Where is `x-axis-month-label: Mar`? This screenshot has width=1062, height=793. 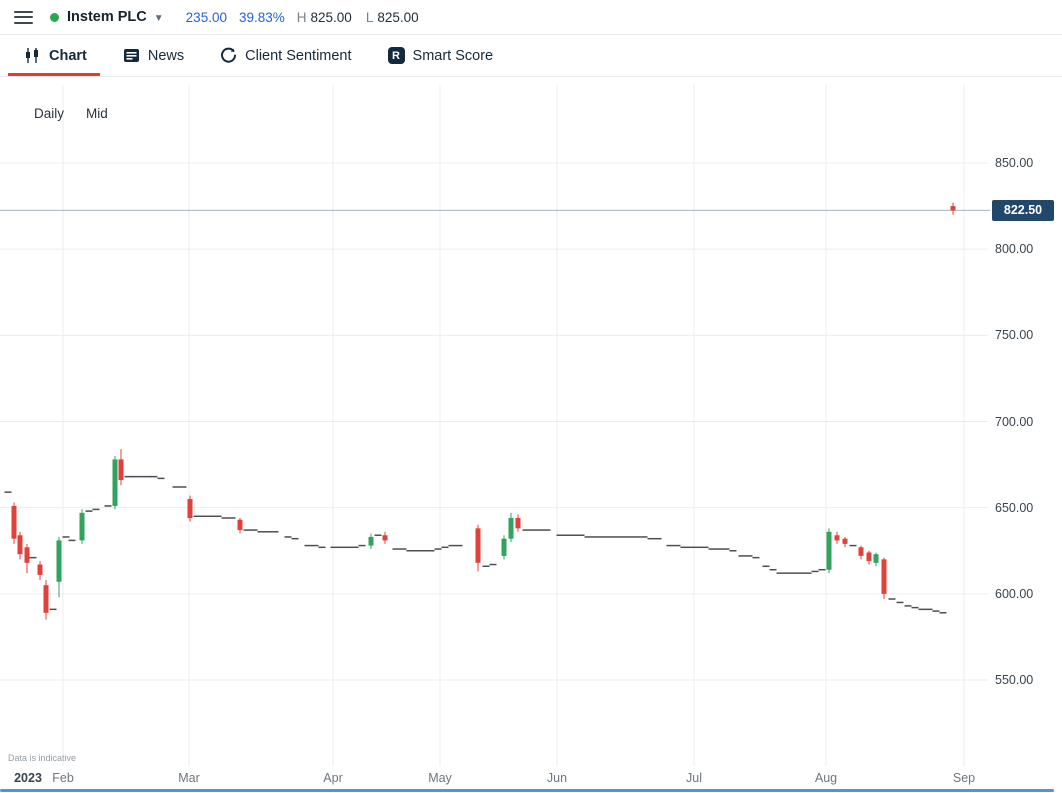 x-axis-month-label: Mar is located at coordinates (189, 778).